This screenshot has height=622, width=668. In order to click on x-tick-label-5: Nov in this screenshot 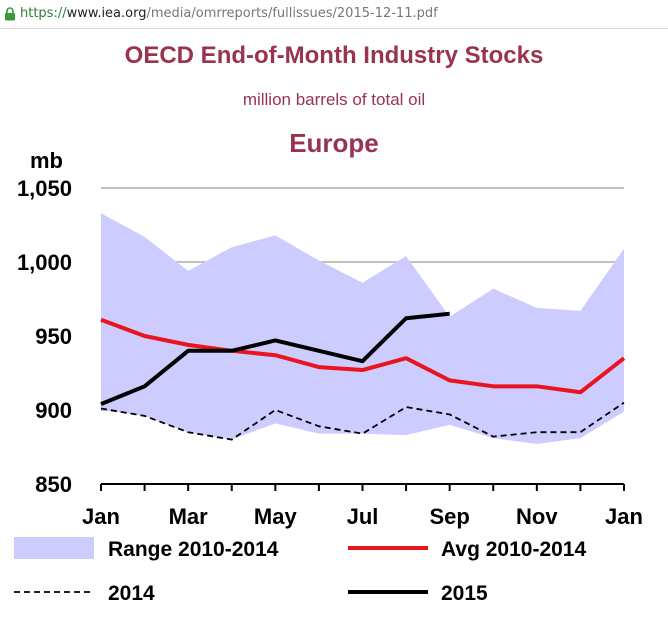, I will do `click(537, 516)`.